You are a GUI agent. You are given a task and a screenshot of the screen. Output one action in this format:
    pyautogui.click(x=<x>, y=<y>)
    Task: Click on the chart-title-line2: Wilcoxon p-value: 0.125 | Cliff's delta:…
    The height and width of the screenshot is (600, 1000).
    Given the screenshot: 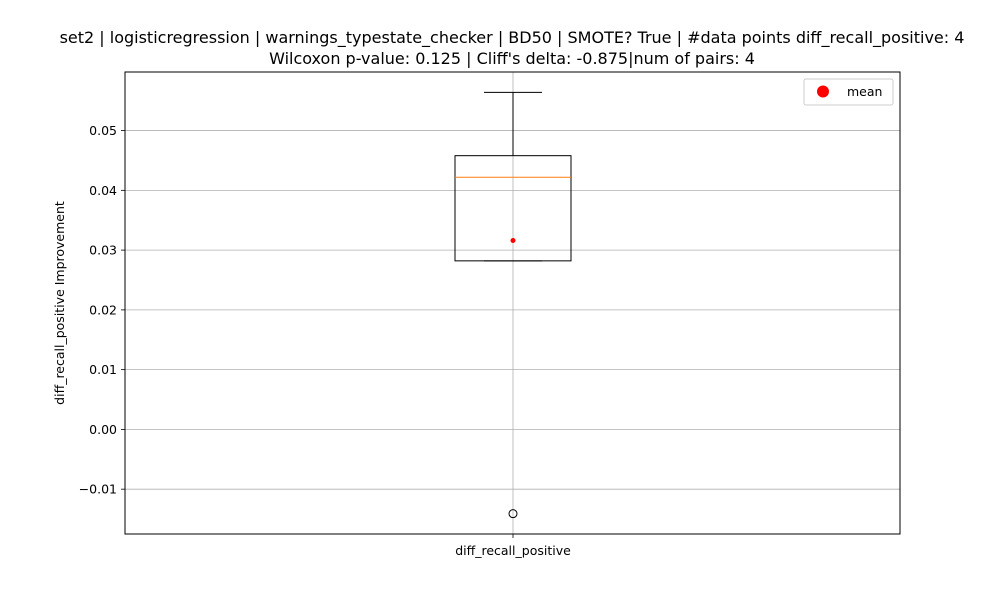 What is the action you would take?
    pyautogui.click(x=512, y=58)
    